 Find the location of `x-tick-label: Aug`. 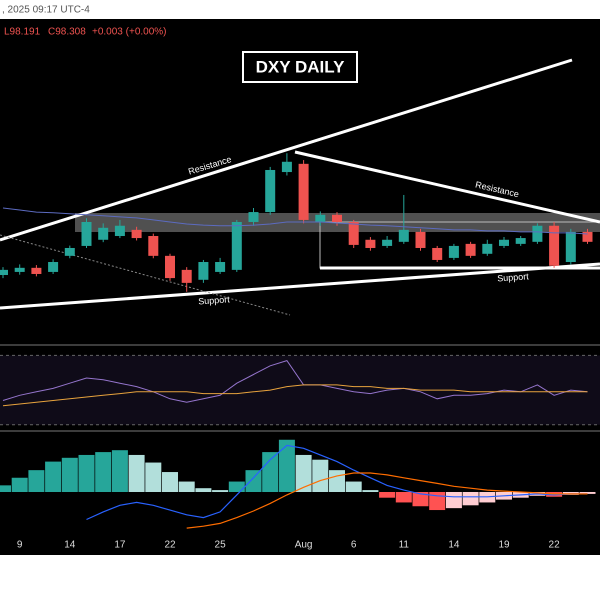

x-tick-label: Aug is located at coordinates (304, 545).